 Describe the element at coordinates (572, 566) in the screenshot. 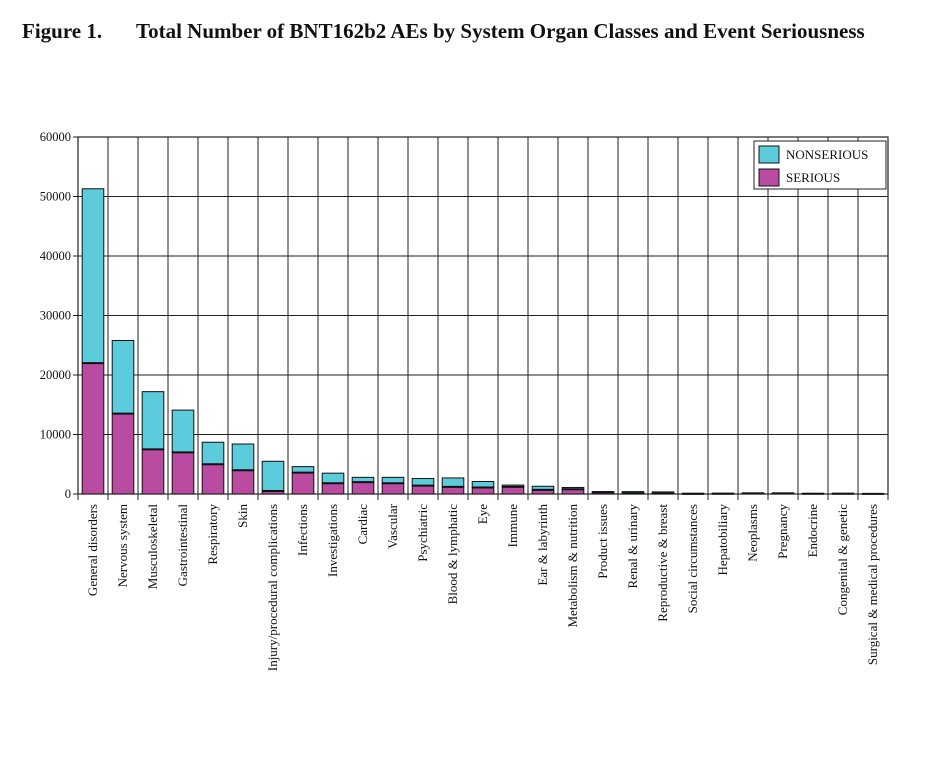

I see `x-category-label: Metabolism & nutrition` at that location.